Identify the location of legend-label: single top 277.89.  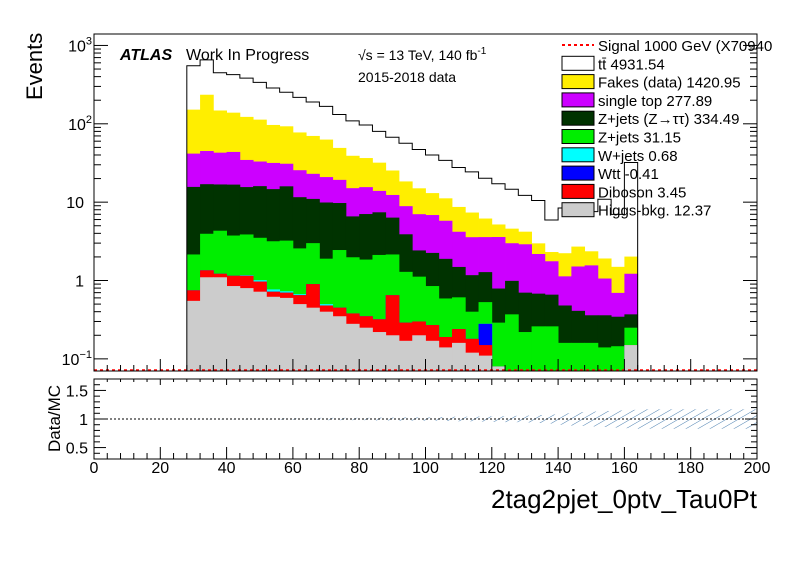
(655, 101).